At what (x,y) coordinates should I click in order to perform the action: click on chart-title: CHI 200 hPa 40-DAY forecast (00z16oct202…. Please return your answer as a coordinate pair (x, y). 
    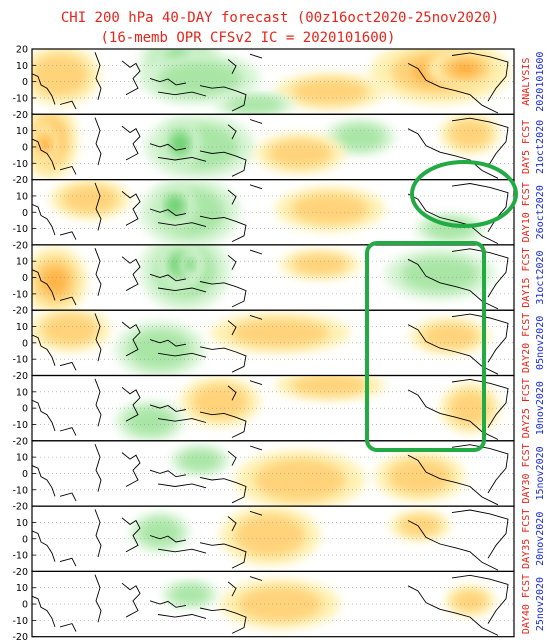
    Looking at the image, I should click on (280, 18).